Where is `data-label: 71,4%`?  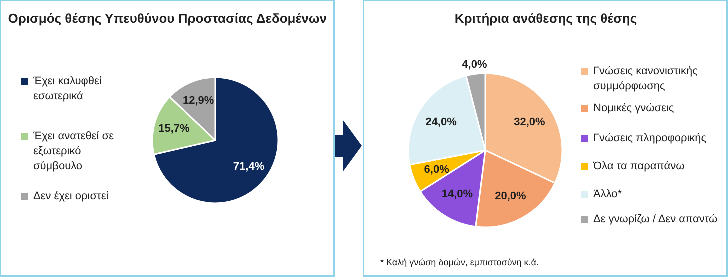
data-label: 71,4% is located at coordinates (249, 167).